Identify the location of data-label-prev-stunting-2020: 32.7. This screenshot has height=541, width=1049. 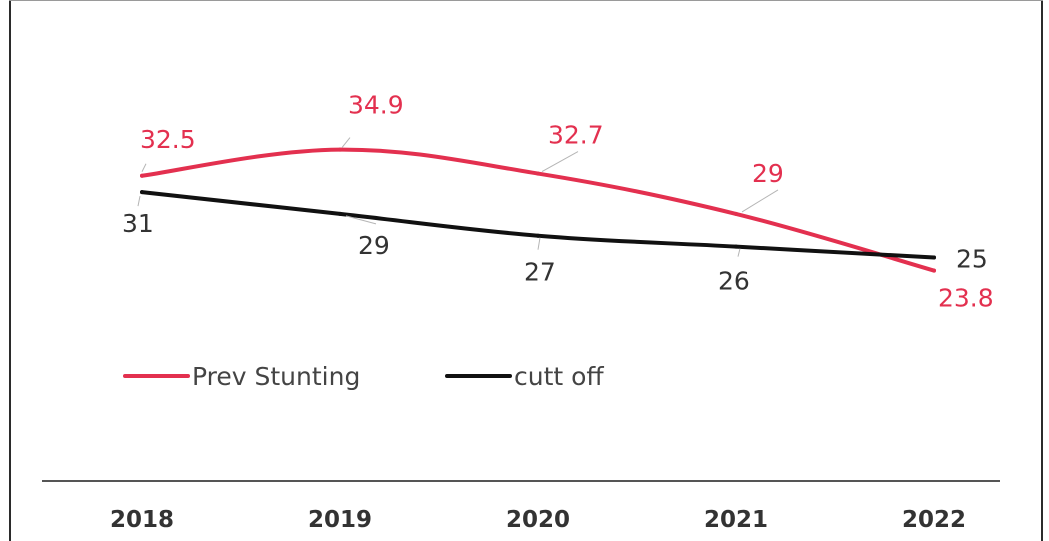
(576, 135).